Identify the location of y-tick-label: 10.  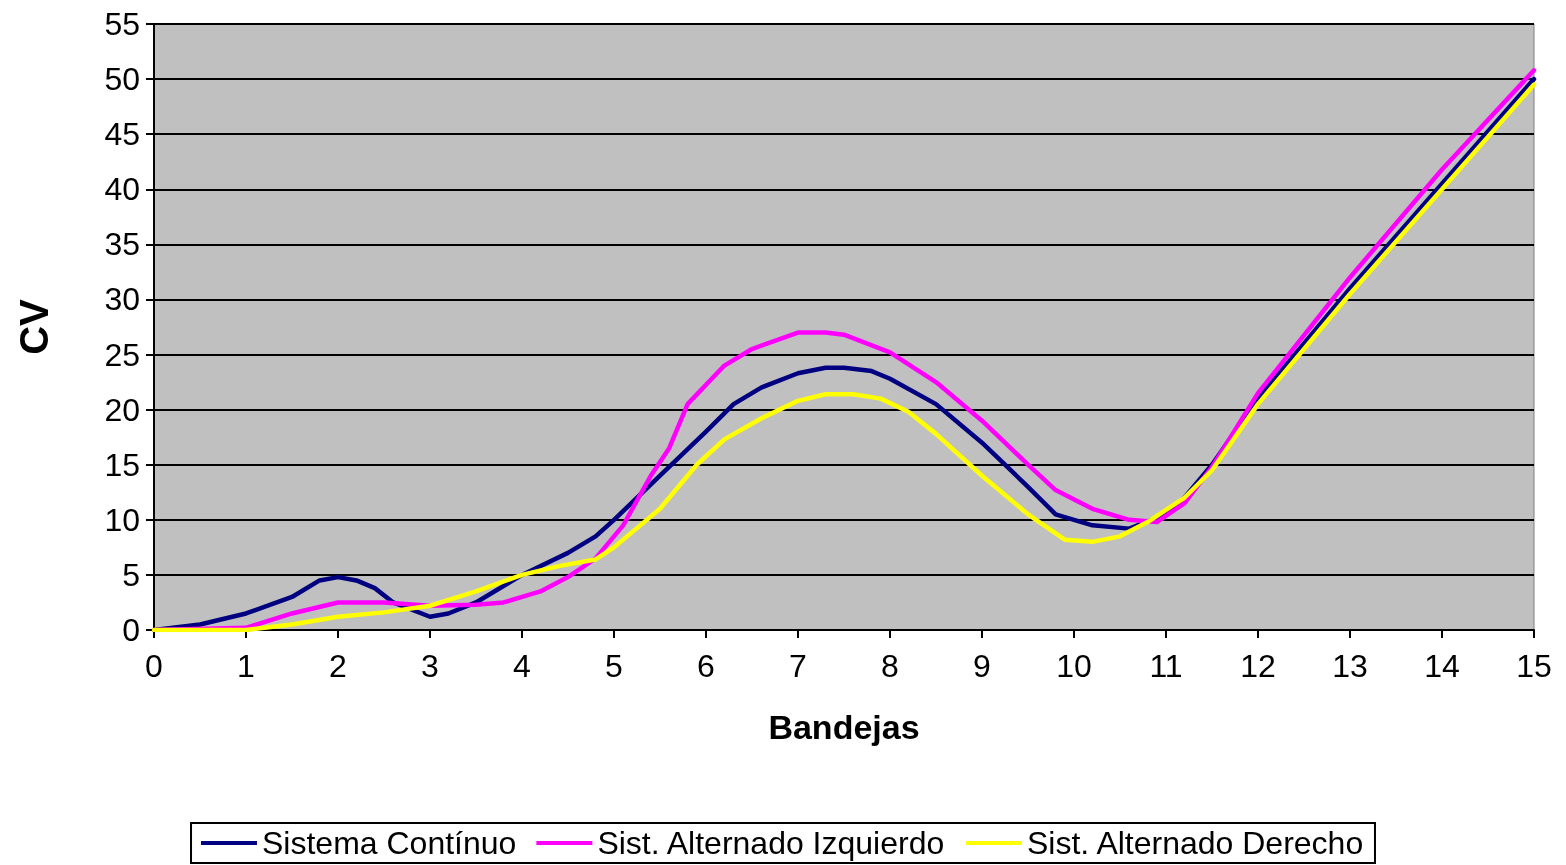
(122, 519).